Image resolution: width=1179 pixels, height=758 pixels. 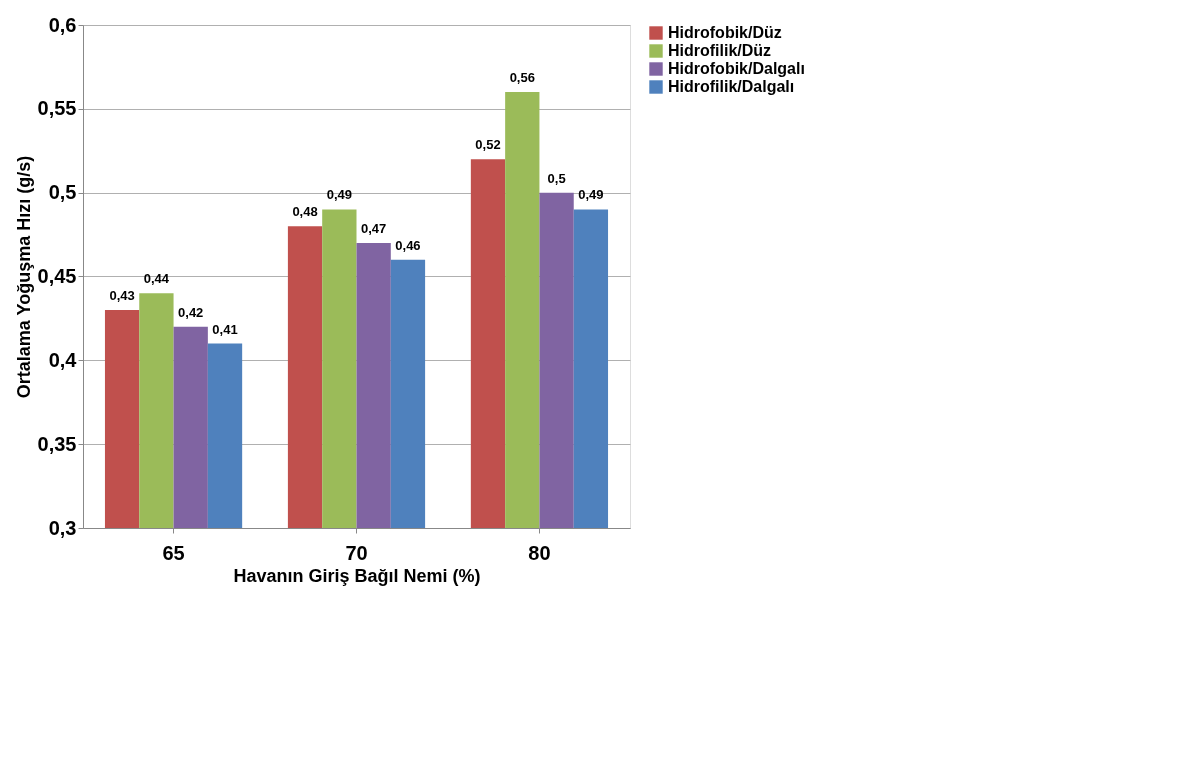 I want to click on data-label: 0,47, so click(x=373, y=228).